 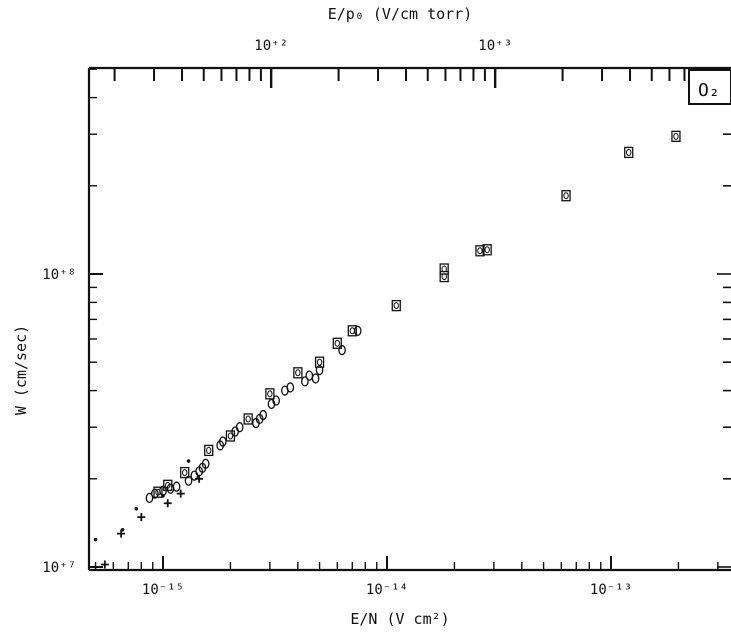 I want to click on y-tick-label: 10⁺⁷, so click(x=59, y=568).